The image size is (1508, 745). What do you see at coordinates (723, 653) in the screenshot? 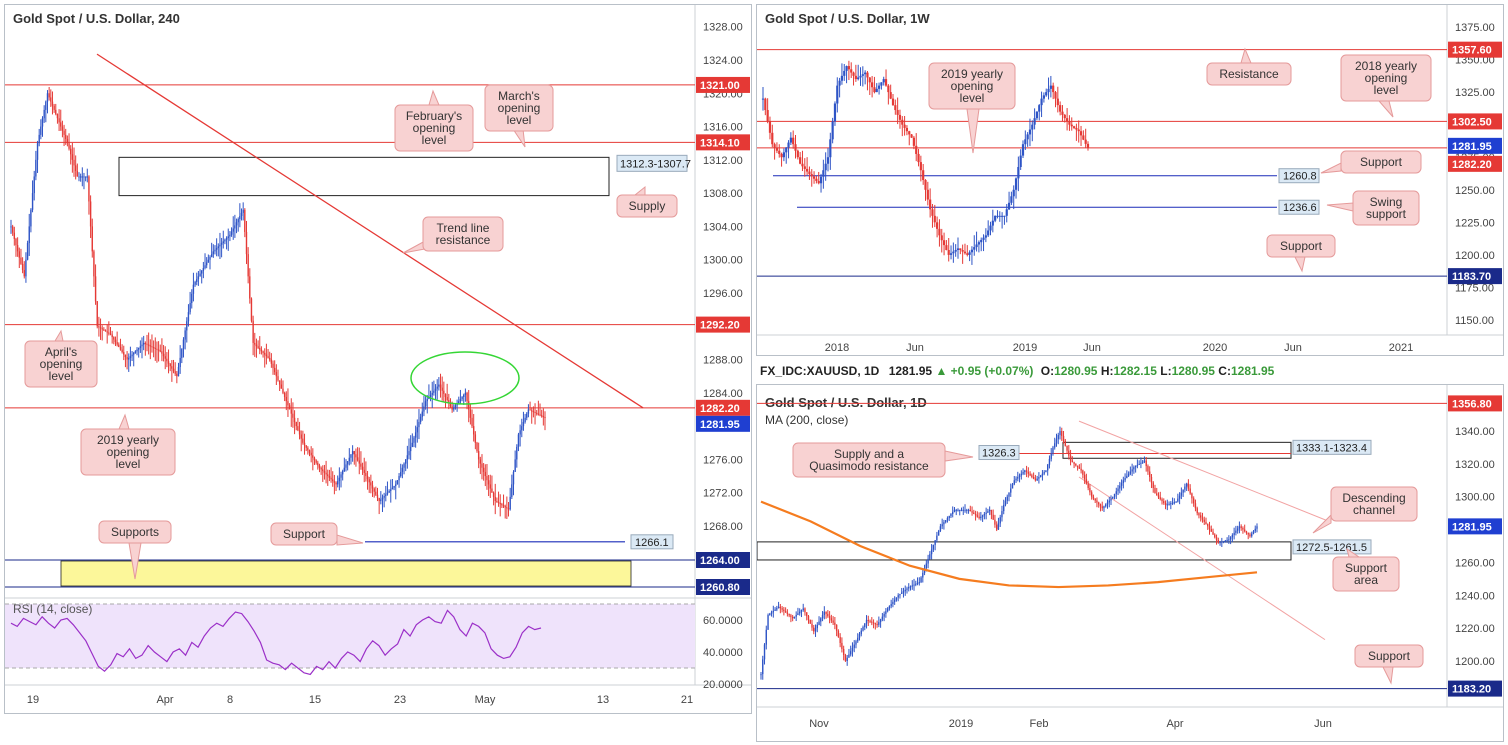
I see `rsi-tick-label: 40.0000` at bounding box center [723, 653].